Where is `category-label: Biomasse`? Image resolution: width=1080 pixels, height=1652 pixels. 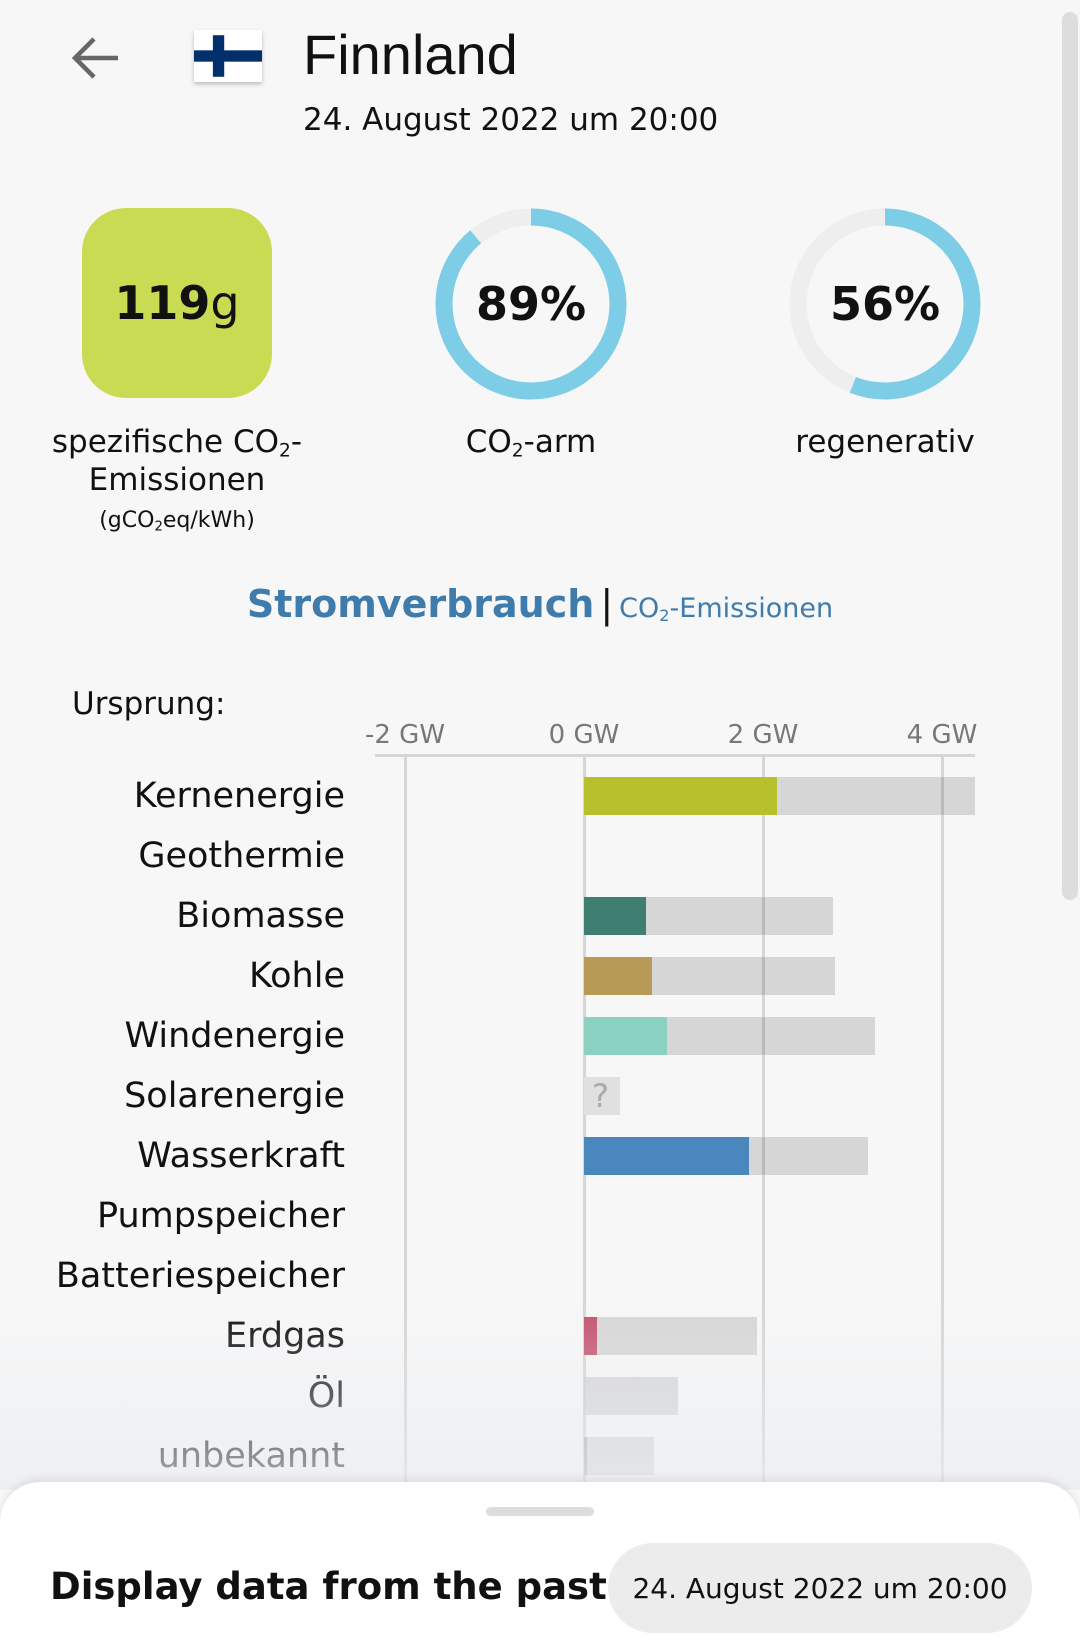
category-label: Biomasse is located at coordinates (260, 916).